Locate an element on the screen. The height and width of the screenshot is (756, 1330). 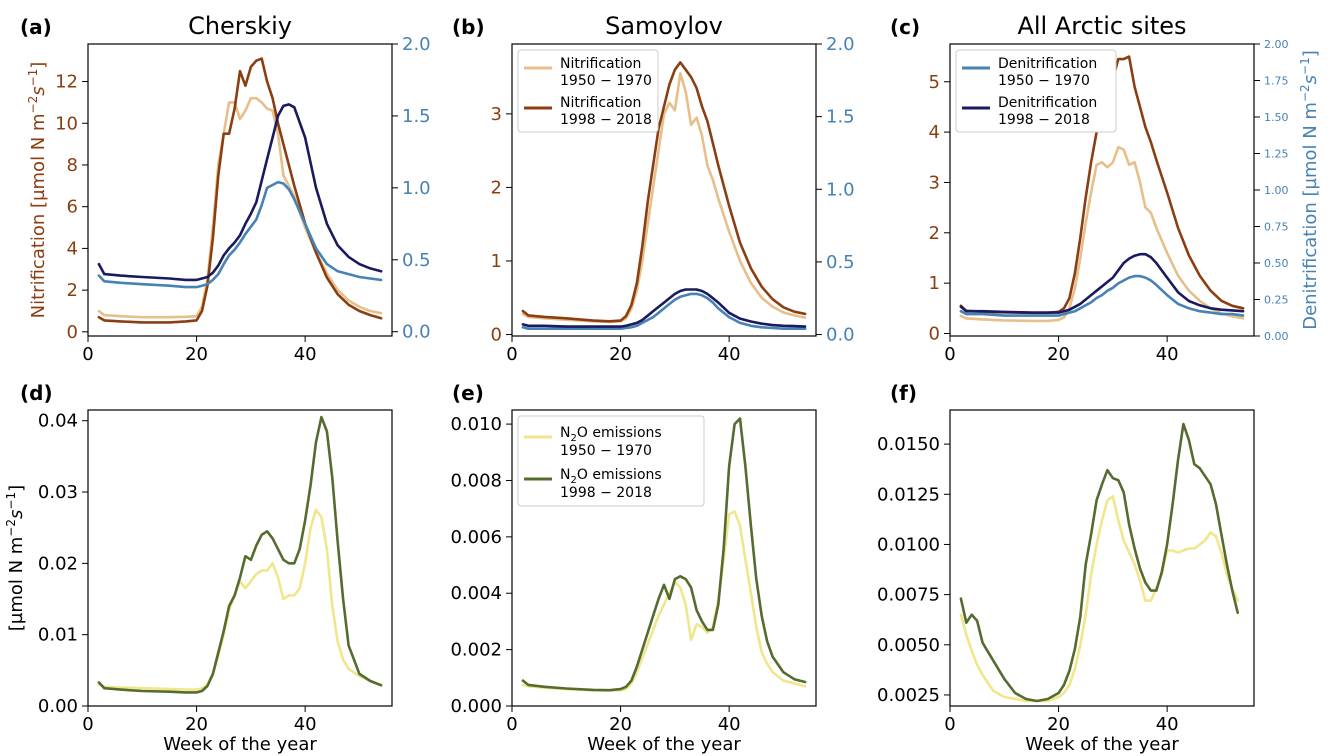
legend-label-nit-late: Nitrification is located at coordinates (600, 103).